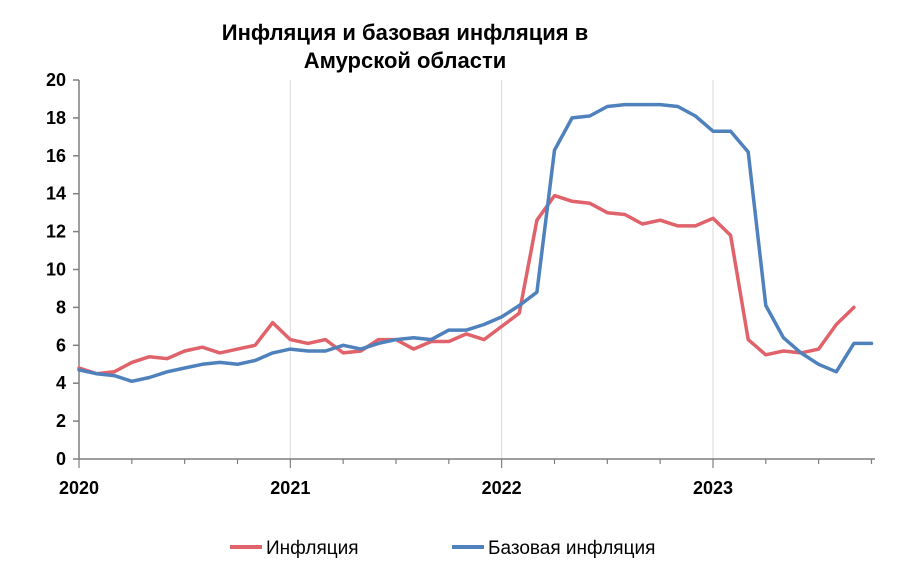 The width and height of the screenshot is (900, 569). Describe the element at coordinates (571, 548) in the screenshot. I see `legend-label-core: Базовая инфляция` at that location.